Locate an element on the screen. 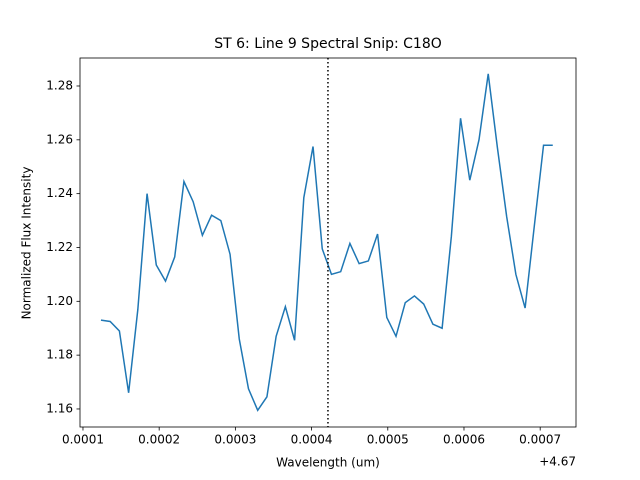 This screenshot has height=480, width=640. x-tick-label: 0.0007 is located at coordinates (540, 440).